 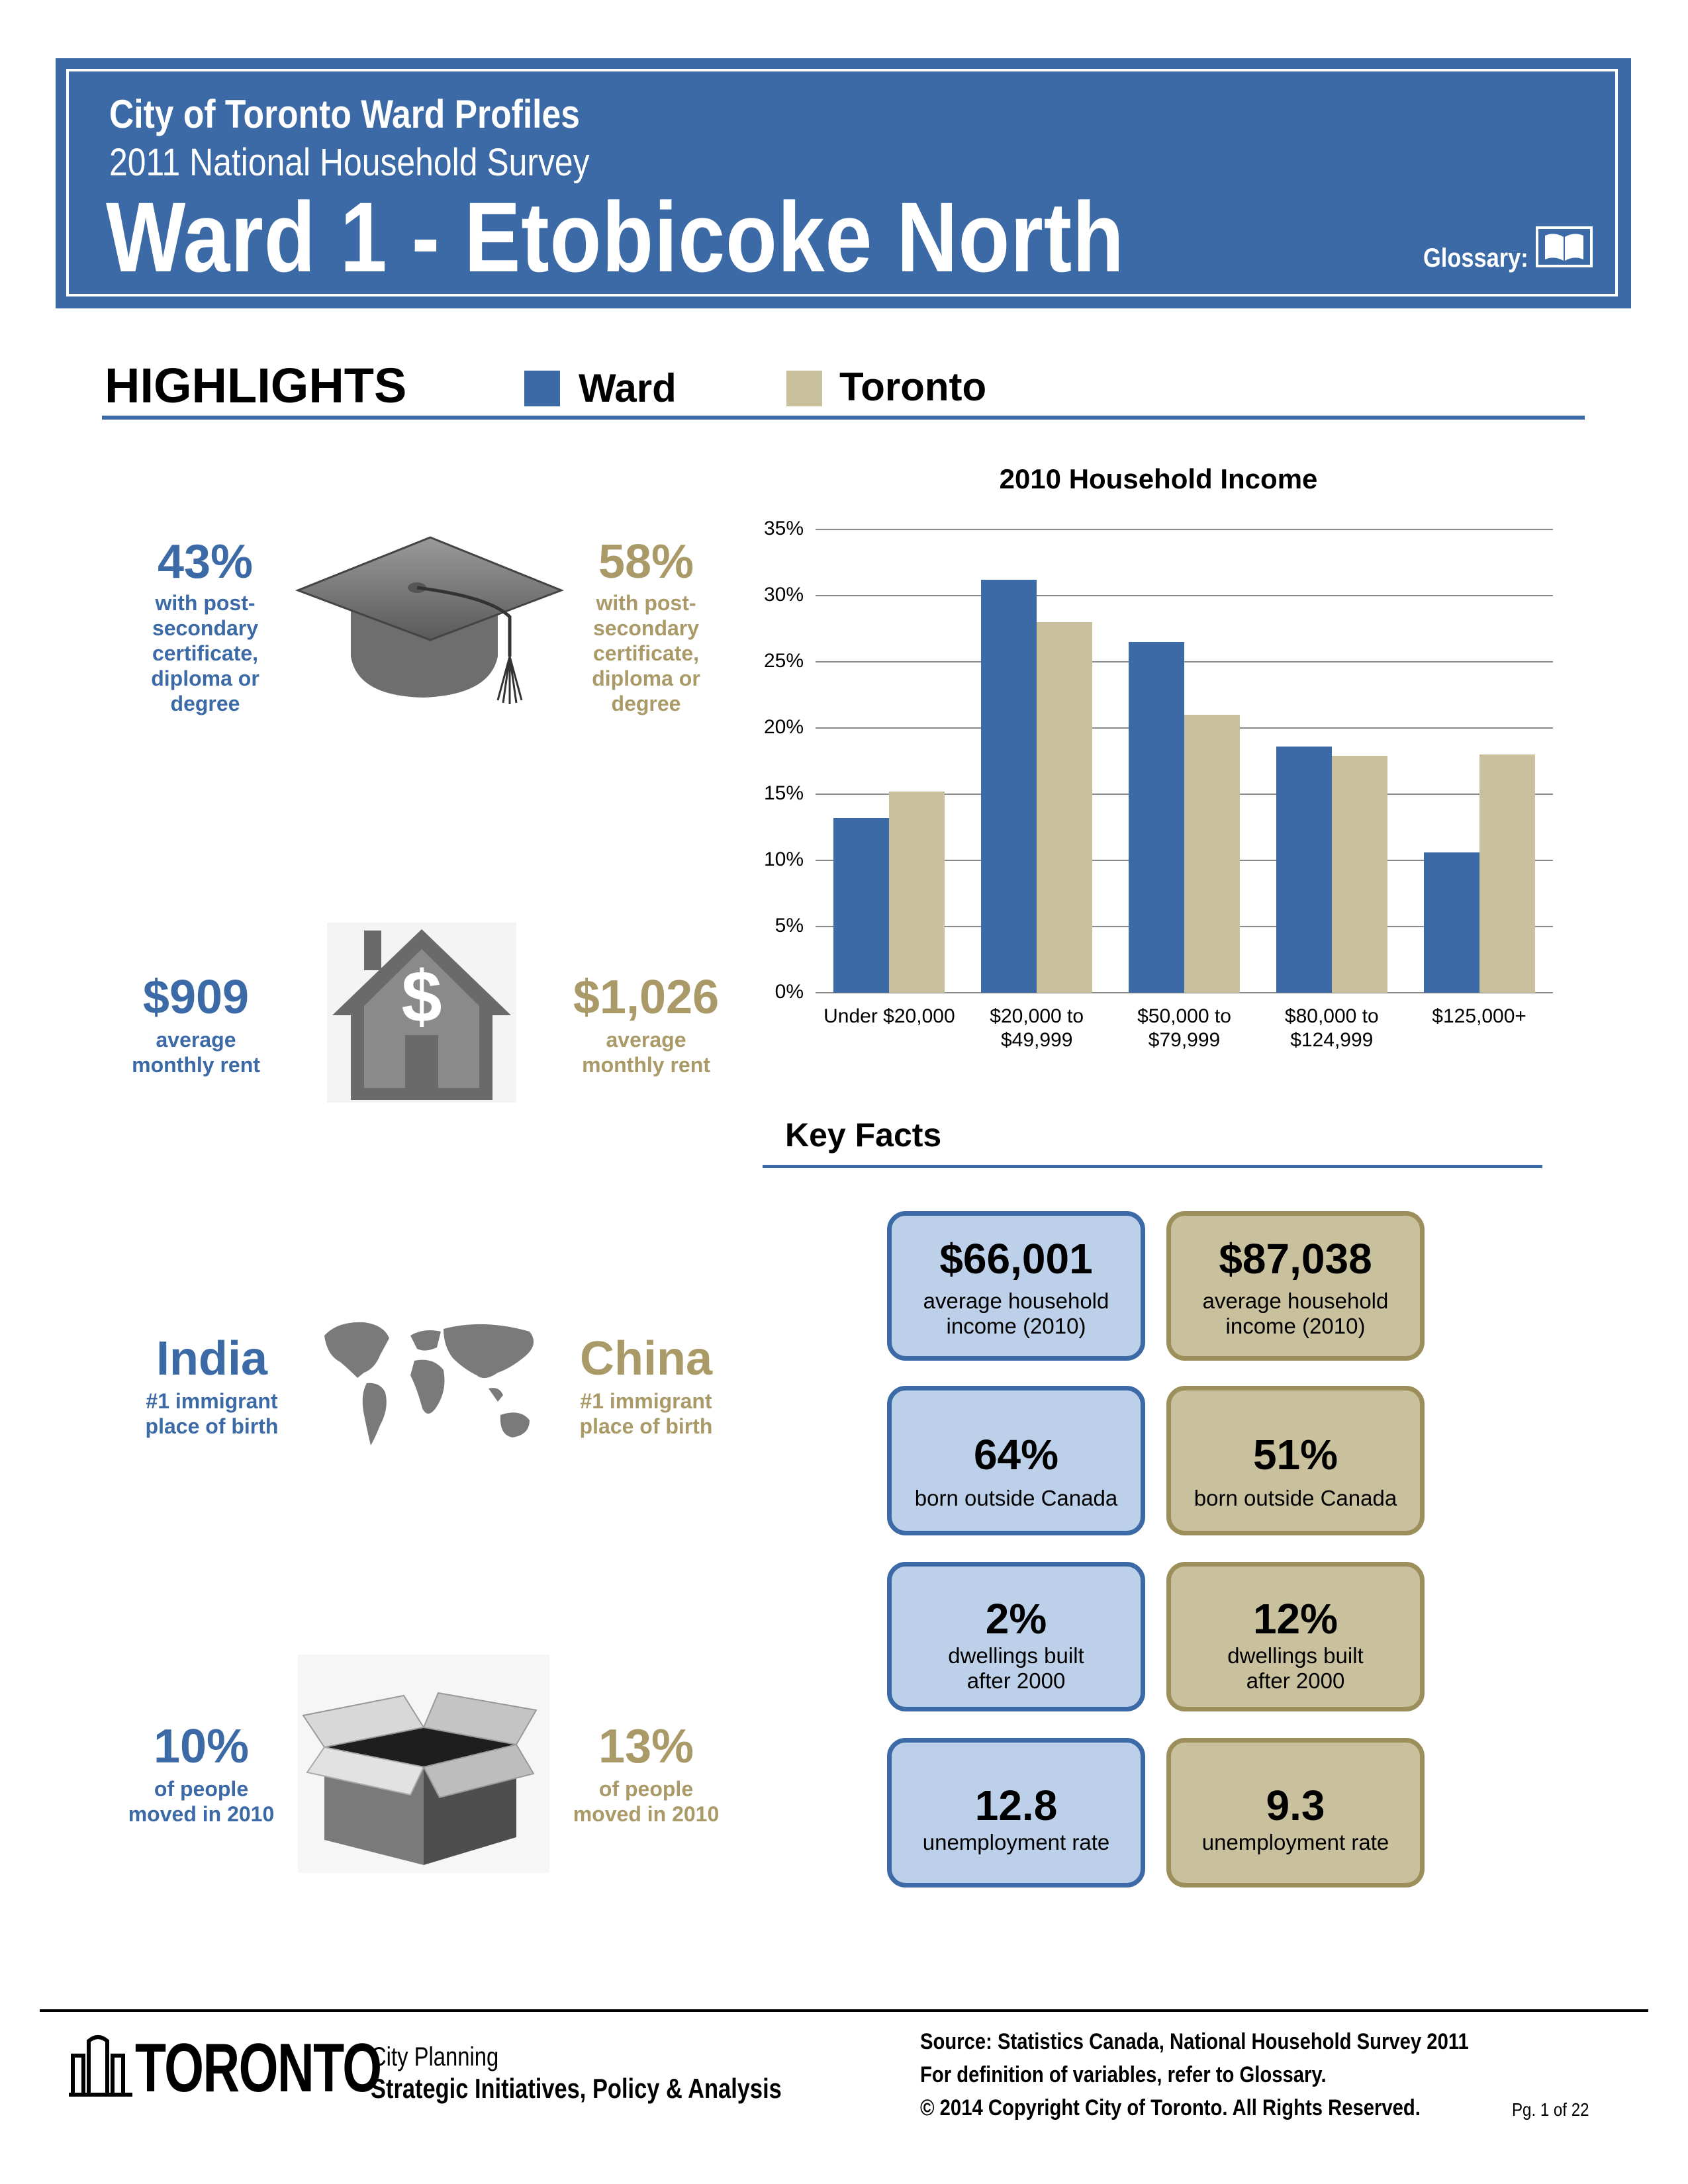 What do you see at coordinates (646, 1746) in the screenshot?
I see `toronto-moved-value: 13%` at bounding box center [646, 1746].